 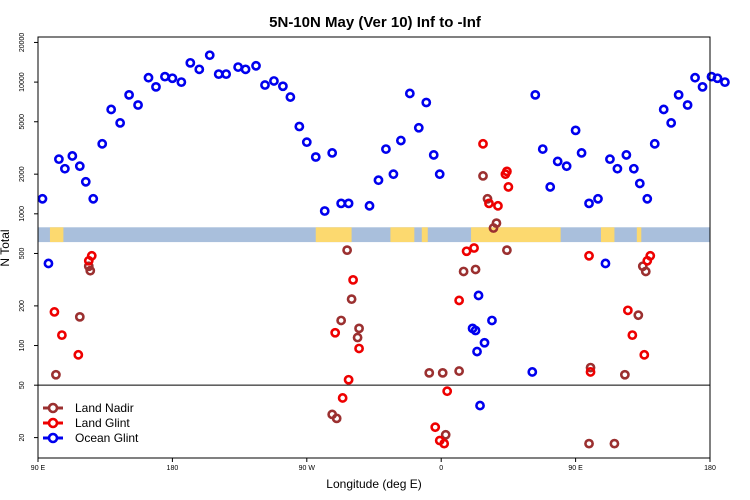 What do you see at coordinates (22, 346) in the screenshot?
I see `y-tick-label: 100` at bounding box center [22, 346].